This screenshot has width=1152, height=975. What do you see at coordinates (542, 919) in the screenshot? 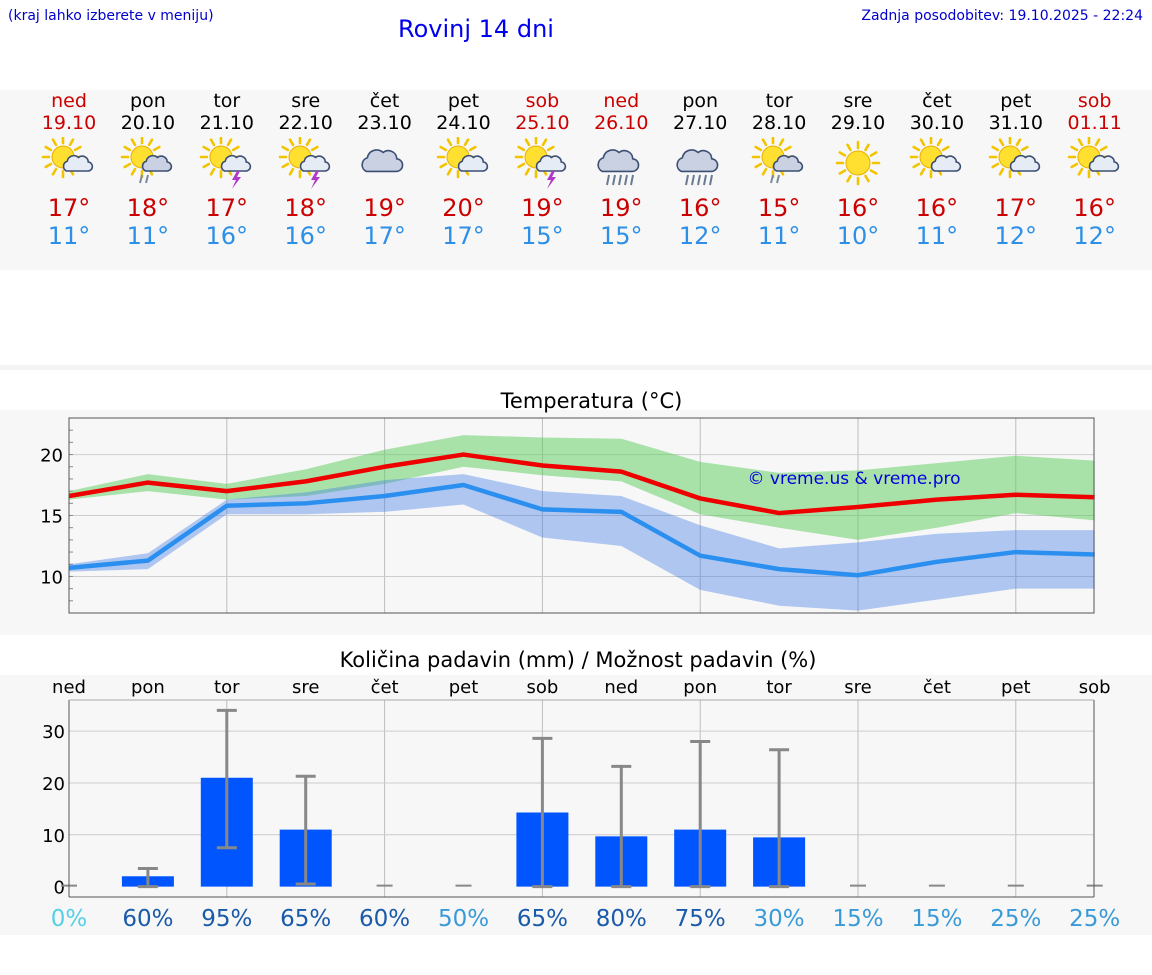
I see `precip-probability-label: 65%` at bounding box center [542, 919].